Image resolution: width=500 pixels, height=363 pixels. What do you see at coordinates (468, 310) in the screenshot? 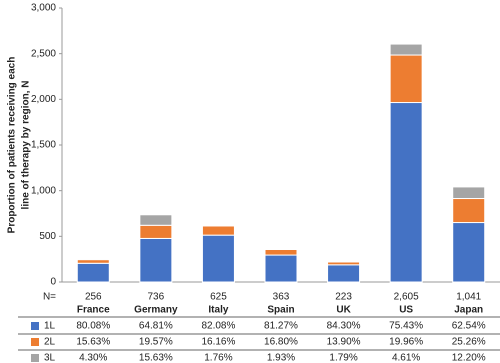
I see `x-tick-label: Japan` at bounding box center [468, 310].